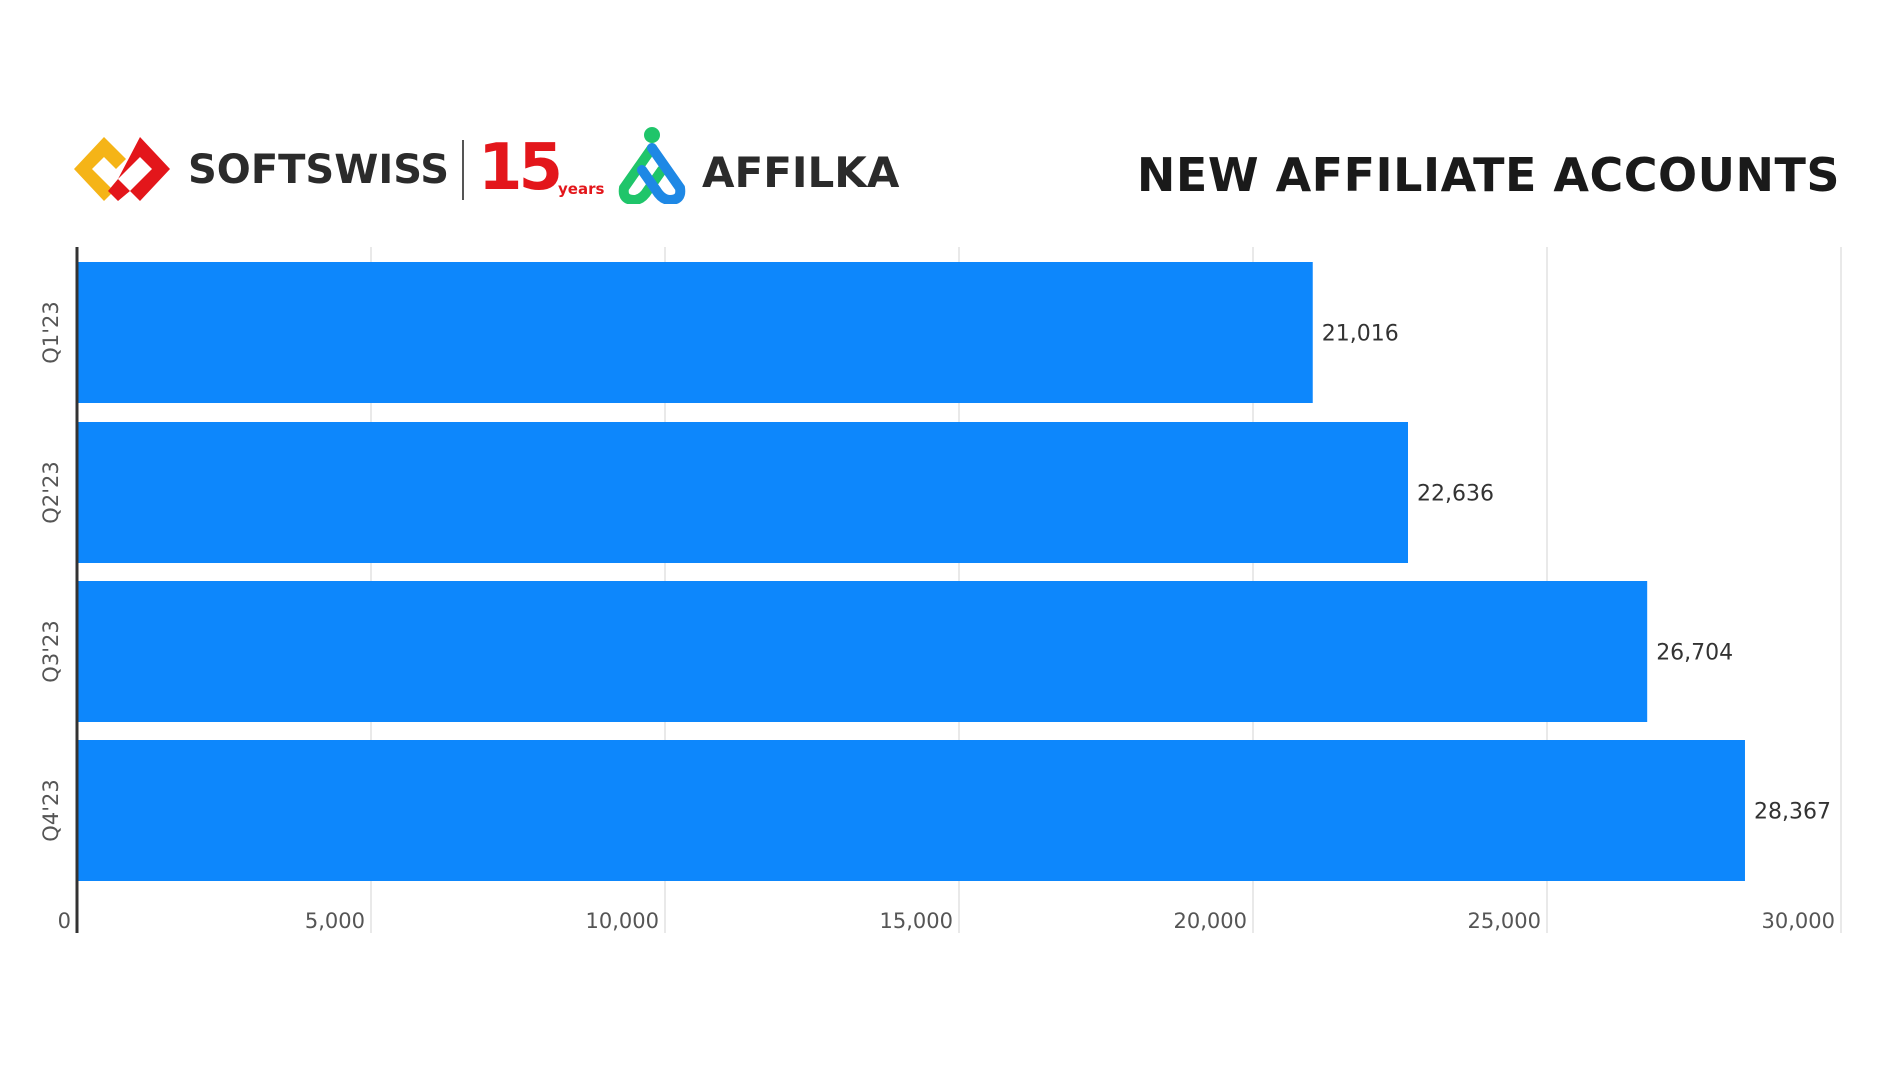 This screenshot has height=1067, width=1895. What do you see at coordinates (51, 810) in the screenshot?
I see `y-tick-label: Q4'23` at bounding box center [51, 810].